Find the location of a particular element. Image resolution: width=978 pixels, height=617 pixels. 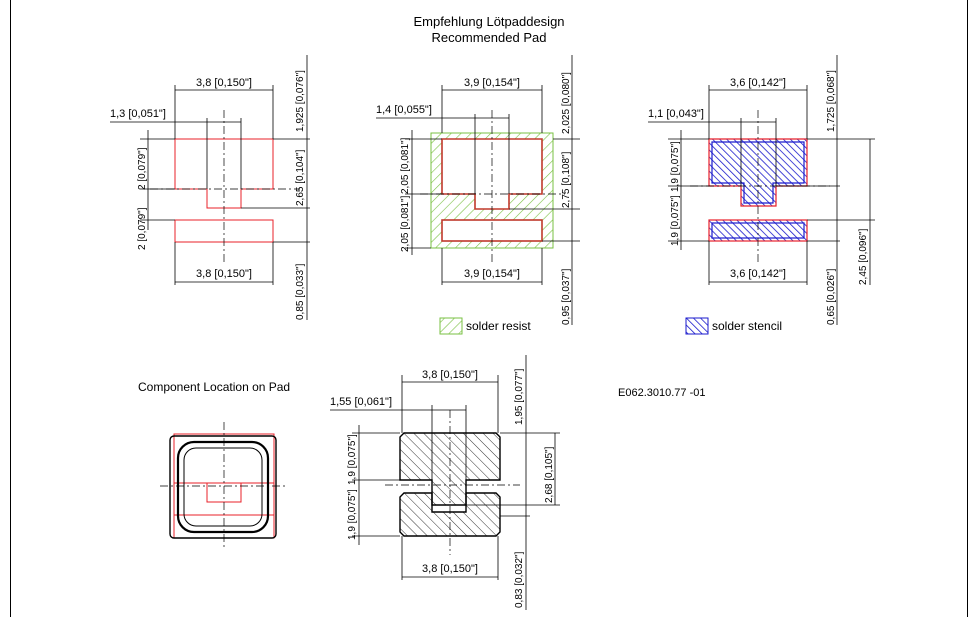

right-bottom-width-label: 3,6 [0,142"] is located at coordinates (758, 274).